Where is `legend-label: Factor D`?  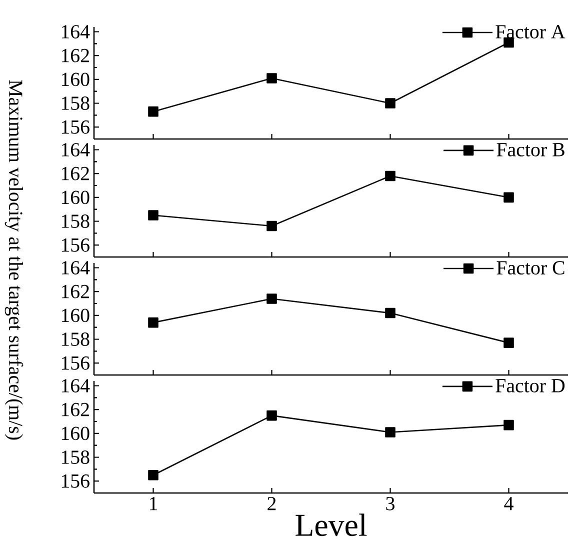 legend-label: Factor D is located at coordinates (530, 385).